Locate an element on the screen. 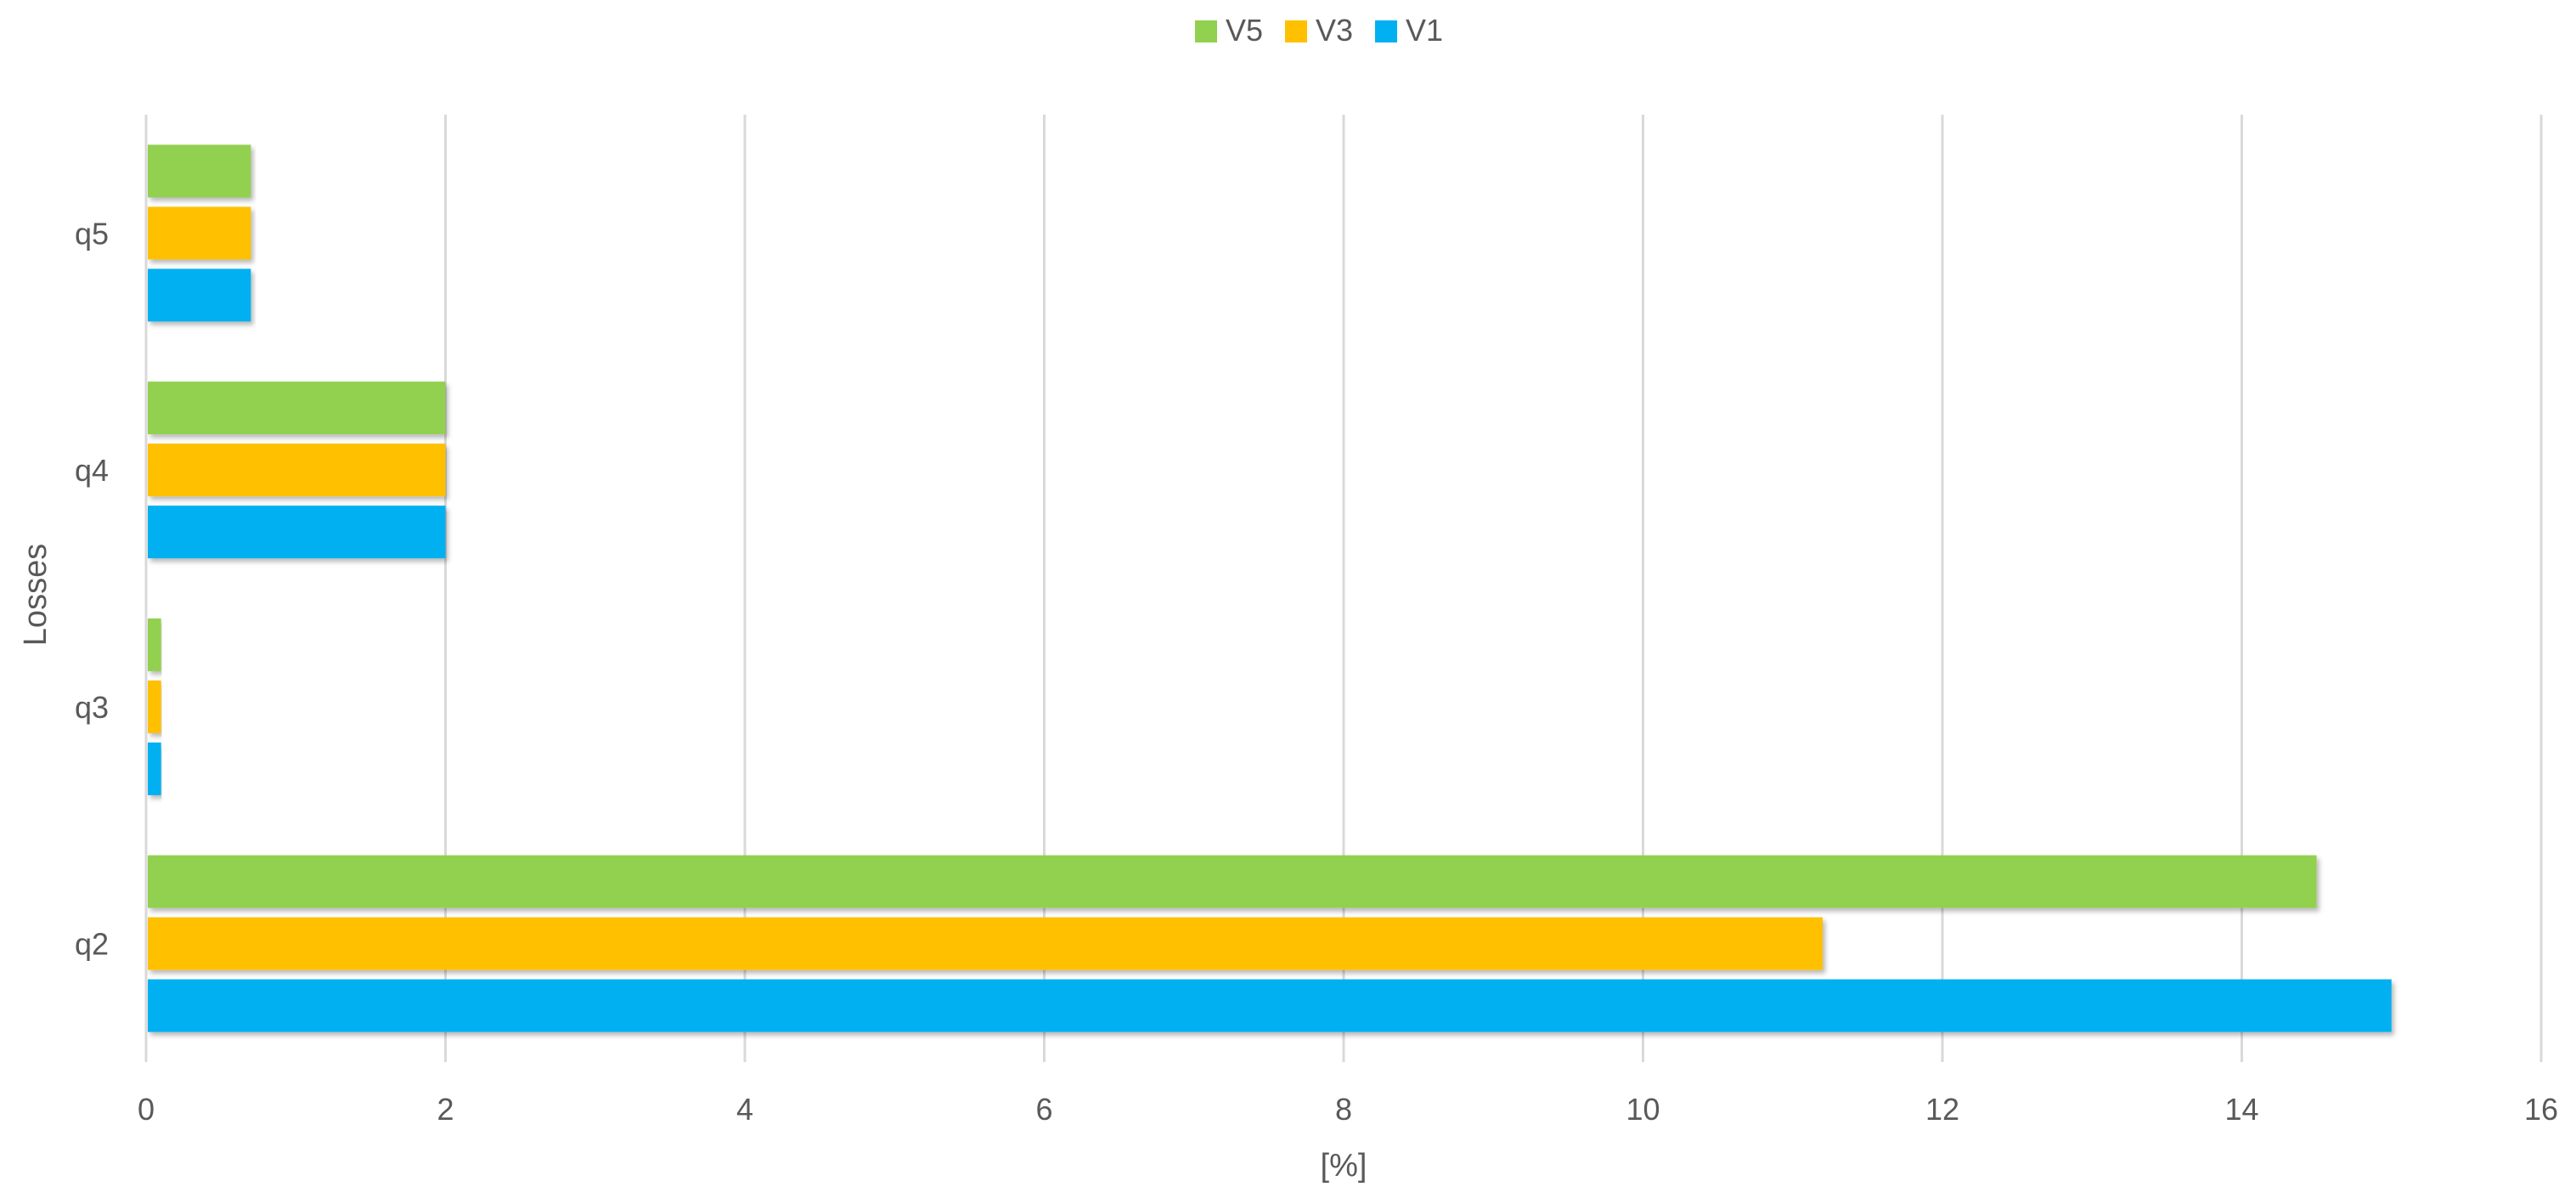 The image size is (2576, 1198). x-tick-label: 8 is located at coordinates (1343, 1109).